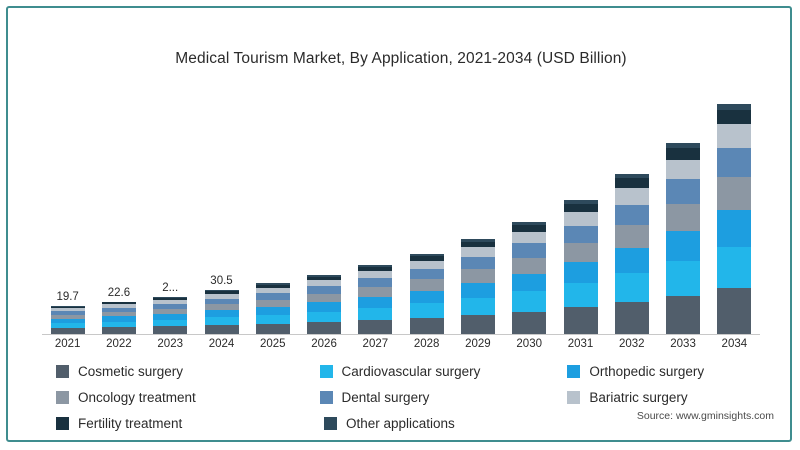 The height and width of the screenshot is (450, 800). I want to click on source-note: Source: www.gminsights.com, so click(705, 416).